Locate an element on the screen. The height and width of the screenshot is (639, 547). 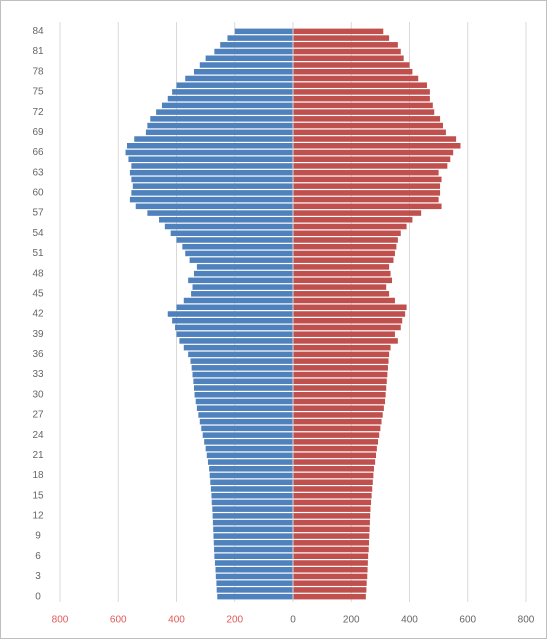
y-tick-label: 75 is located at coordinates (38, 92).